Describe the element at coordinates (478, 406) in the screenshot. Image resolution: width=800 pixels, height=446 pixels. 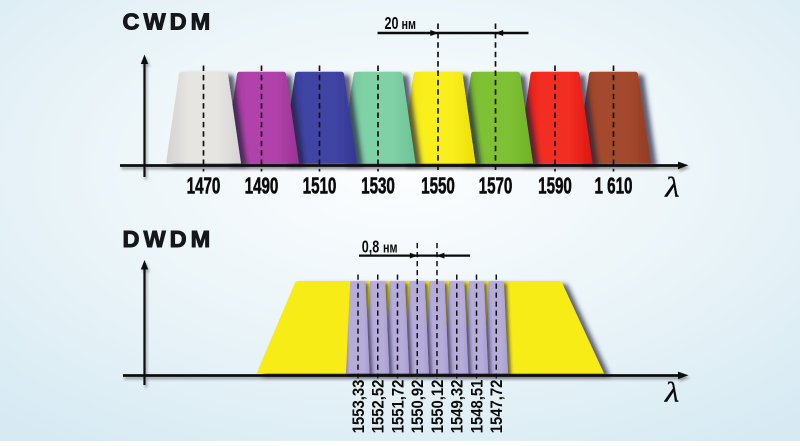
I see `svg-text: 1548,51` at that location.